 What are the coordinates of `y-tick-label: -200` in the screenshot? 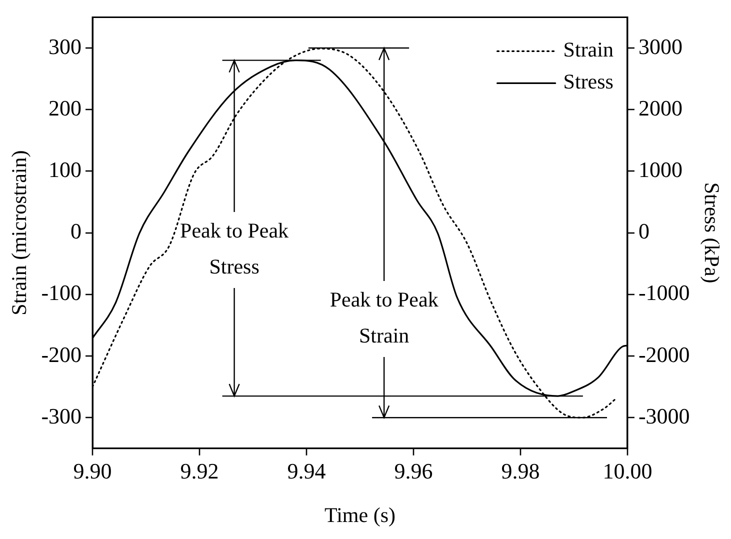 It's located at (61, 354).